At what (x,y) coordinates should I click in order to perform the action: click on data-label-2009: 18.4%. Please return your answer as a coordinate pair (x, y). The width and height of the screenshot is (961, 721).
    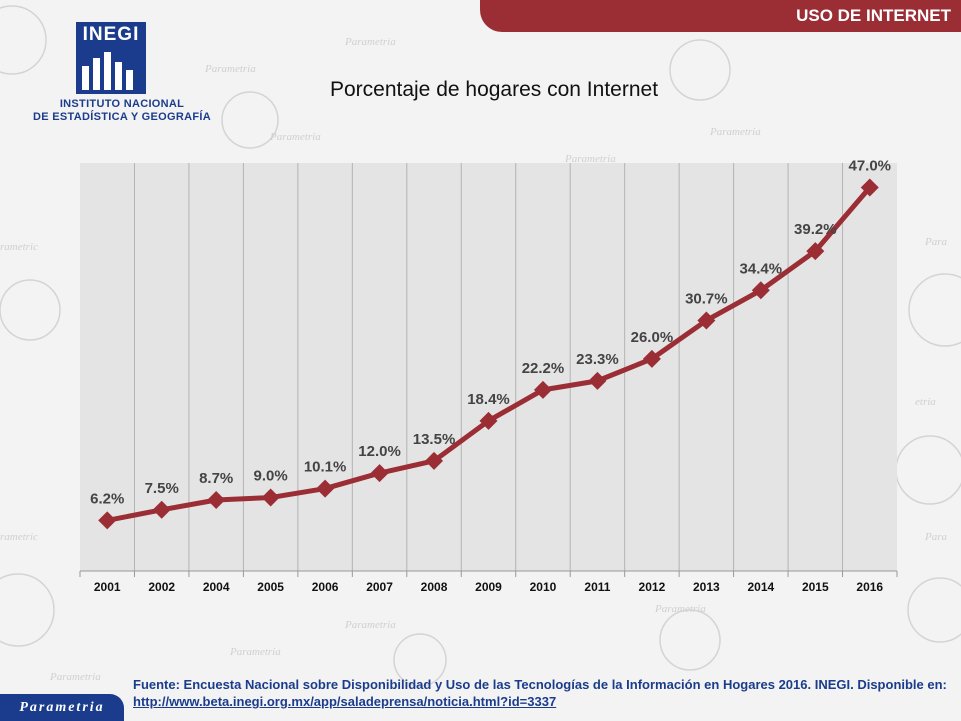
    Looking at the image, I should click on (488, 399).